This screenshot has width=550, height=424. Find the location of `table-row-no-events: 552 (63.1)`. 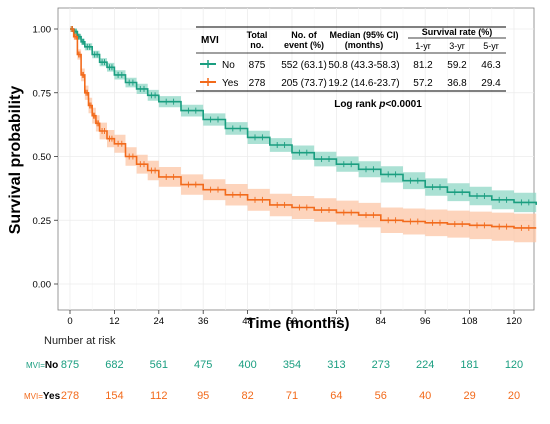

table-row-no-events: 552 (63.1) is located at coordinates (304, 65).